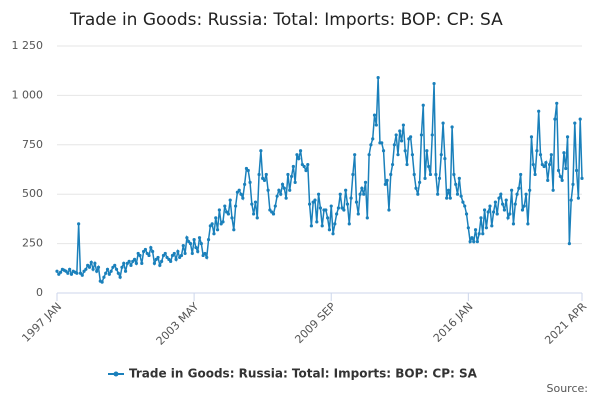 This screenshot has width=600, height=400. I want to click on legend-marker, so click(116, 374).